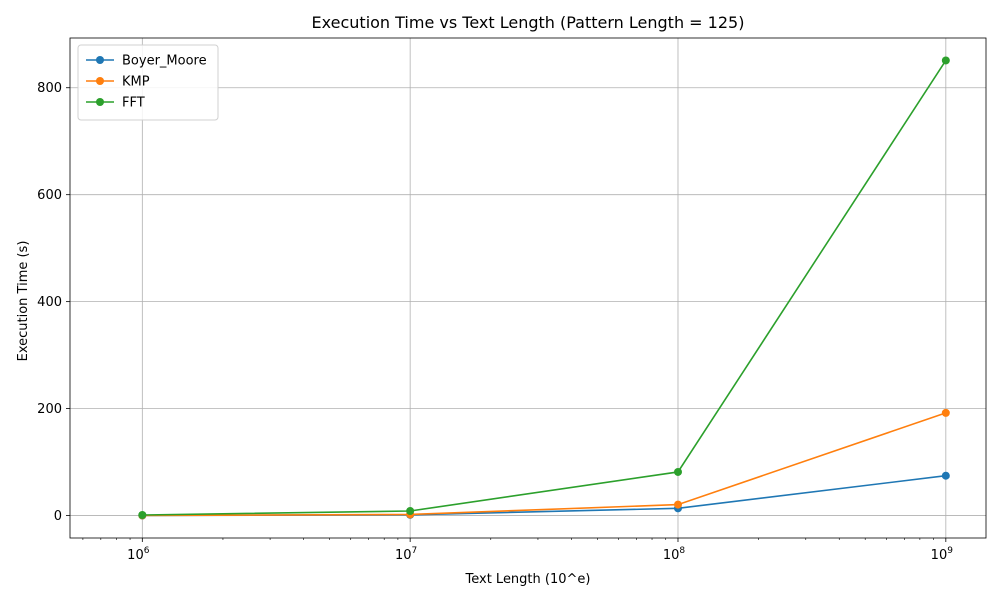  Describe the element at coordinates (528, 579) in the screenshot. I see `x-axis-label: Text Length (10^e)` at that location.